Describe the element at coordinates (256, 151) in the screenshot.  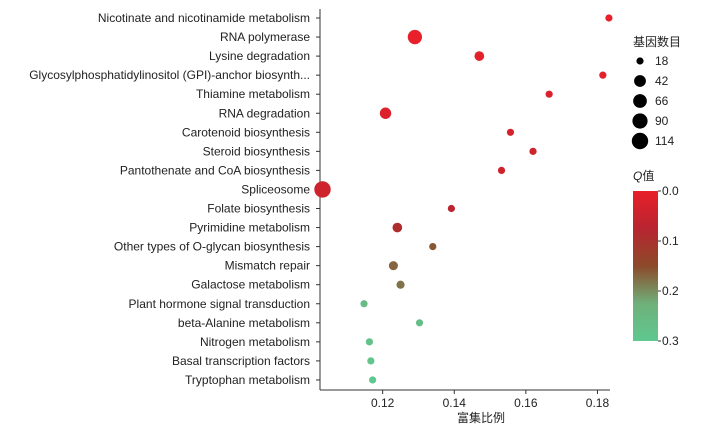
I see `category-label: Steroid biosynthesis` at that location.